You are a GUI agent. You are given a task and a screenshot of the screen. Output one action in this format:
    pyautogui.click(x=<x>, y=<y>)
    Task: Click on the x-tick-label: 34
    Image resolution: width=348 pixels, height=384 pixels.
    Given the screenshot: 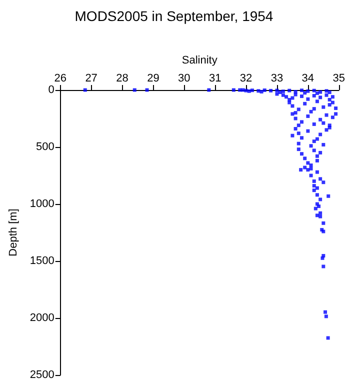 What is the action you would take?
    pyautogui.click(x=308, y=78)
    